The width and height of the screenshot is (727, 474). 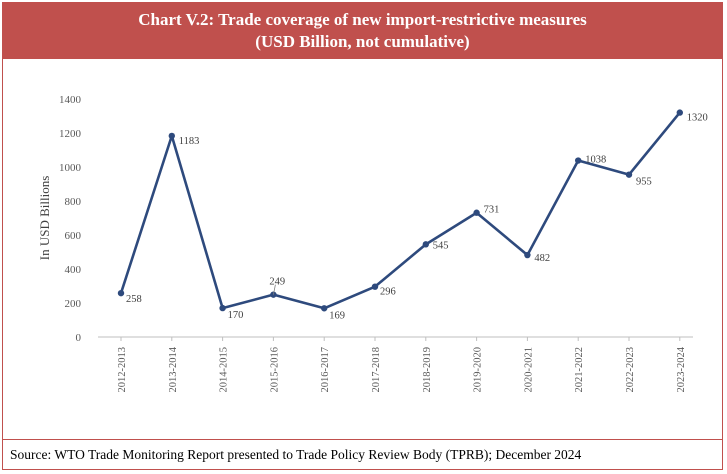 What do you see at coordinates (70, 168) in the screenshot?
I see `y-tick-label: 1000` at bounding box center [70, 168].